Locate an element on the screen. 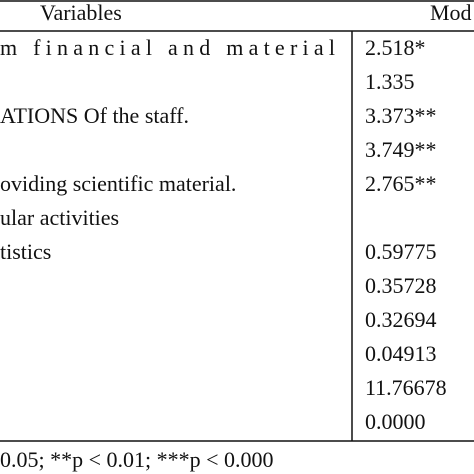 The width and height of the screenshot is (474, 474). variable-cell: tistics is located at coordinates (25, 251).